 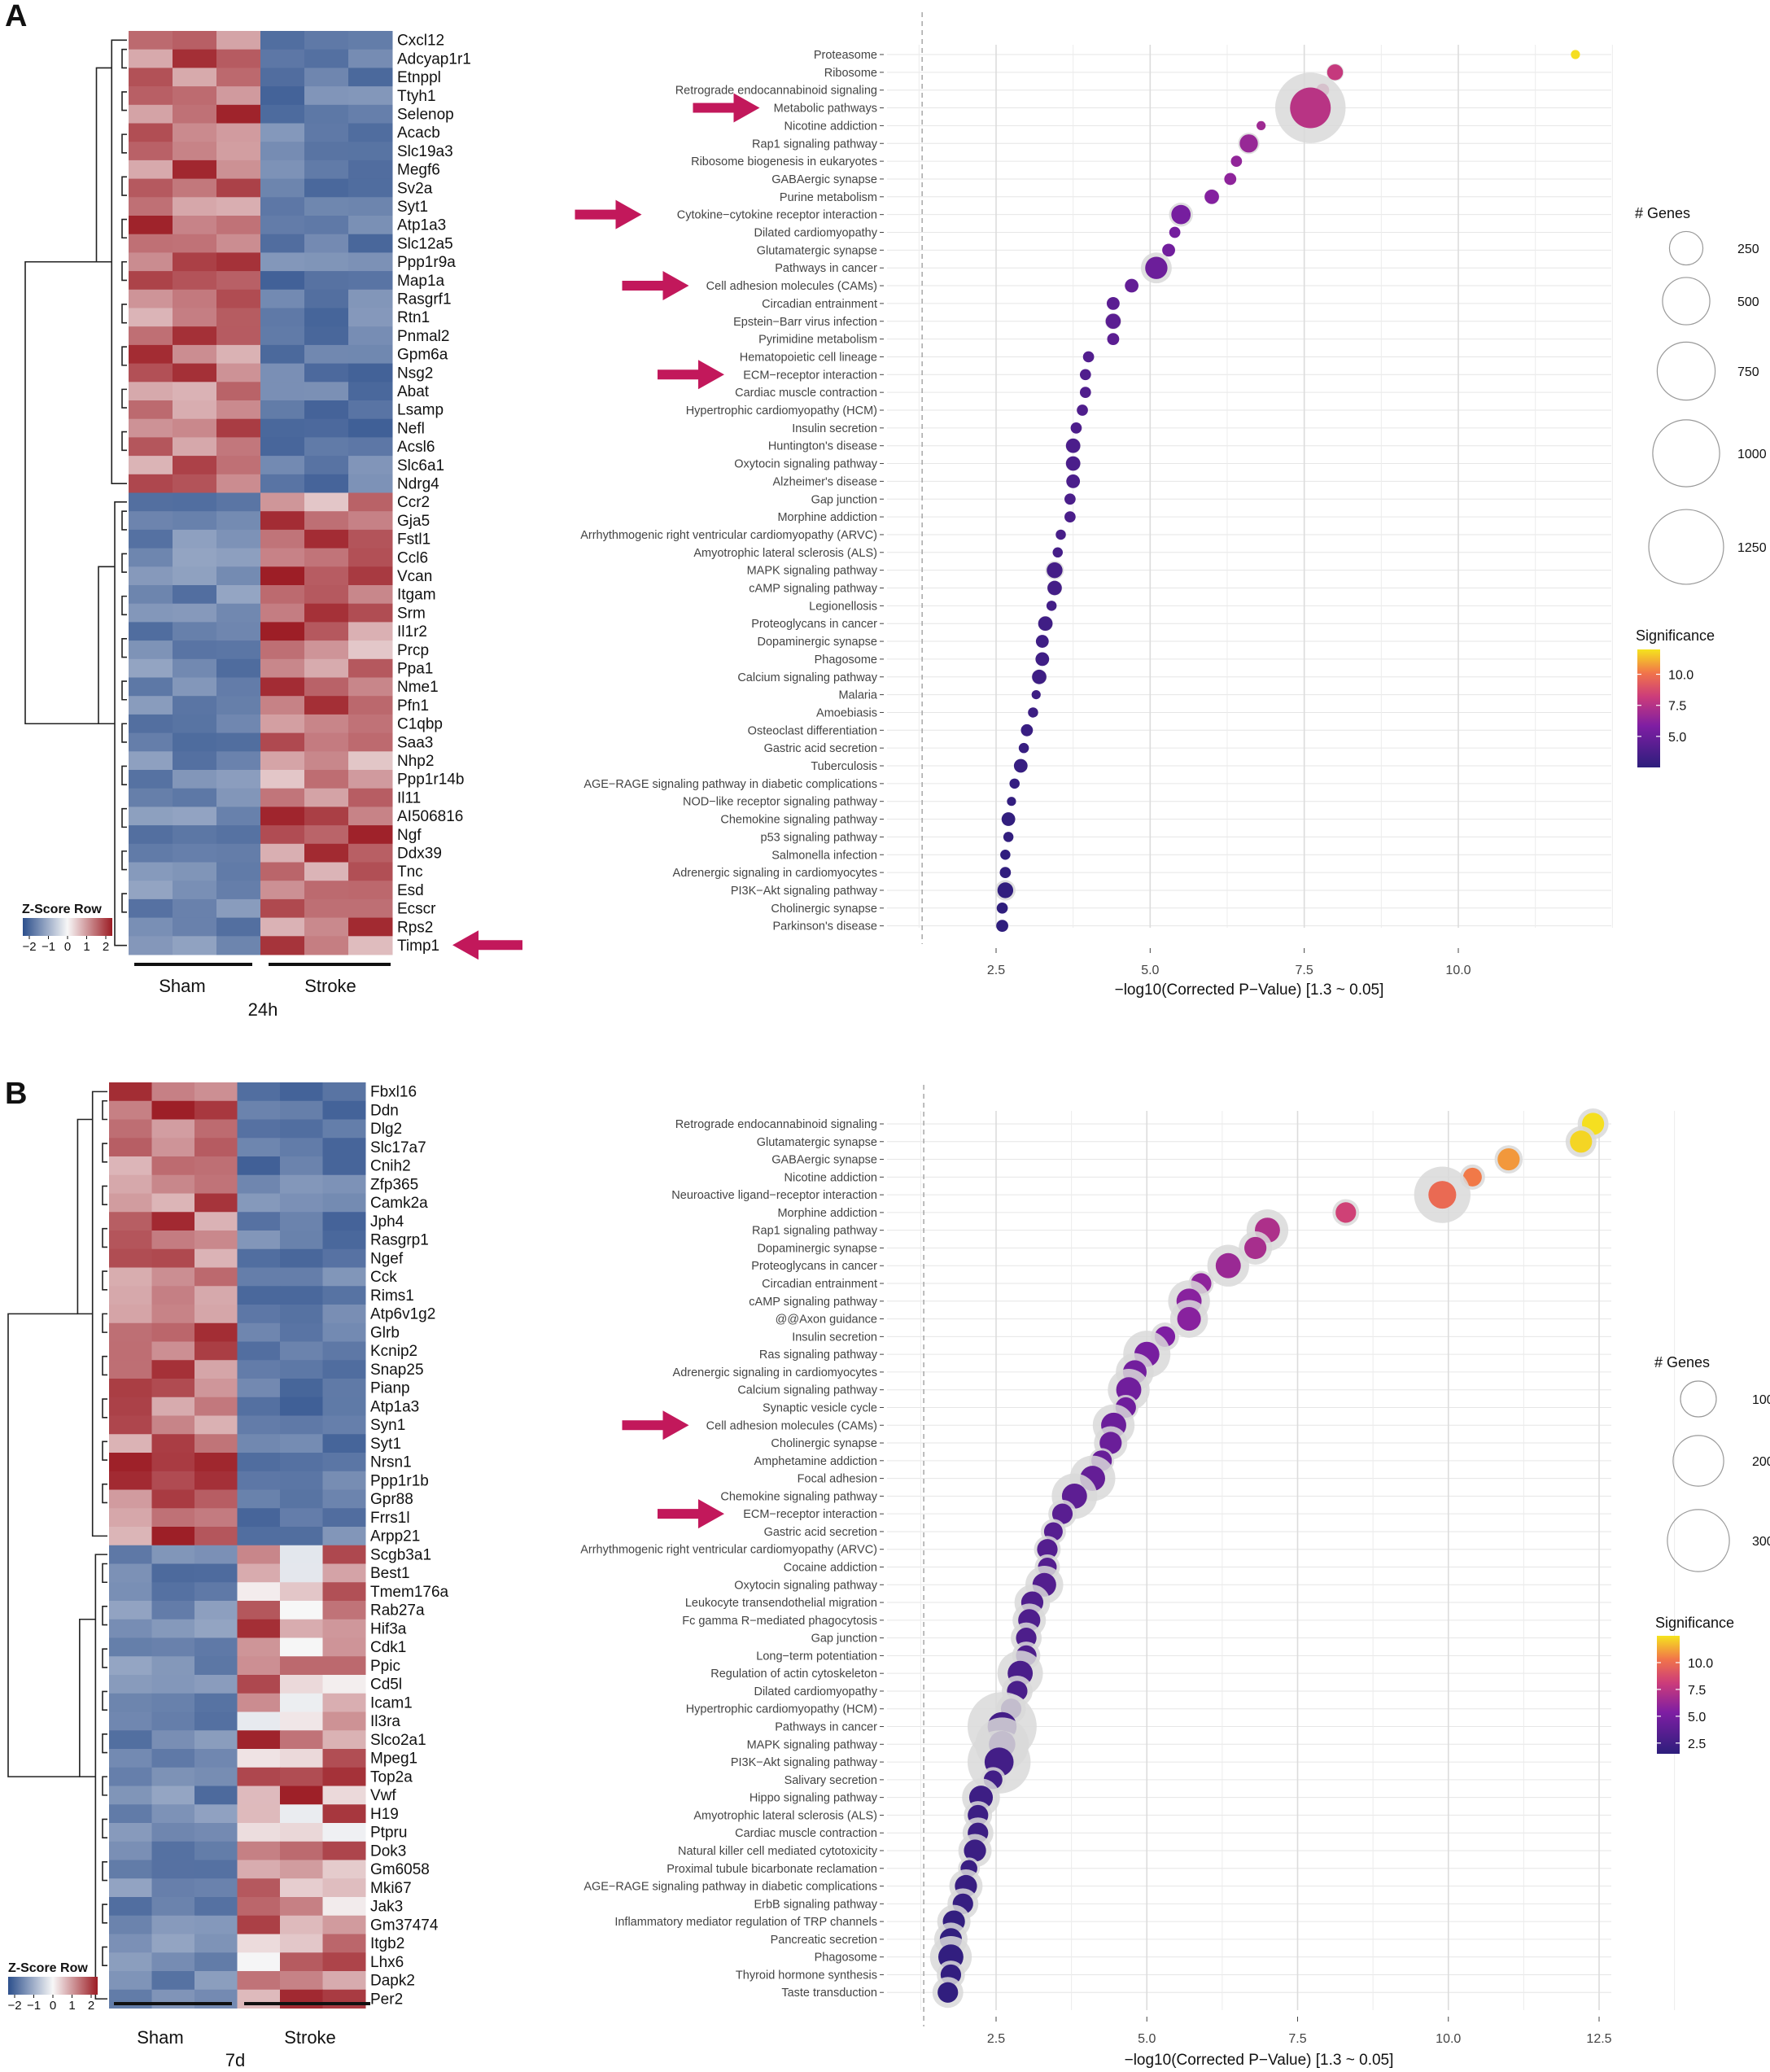 What do you see at coordinates (1668, 1695) in the screenshot?
I see `significance-colorbar` at bounding box center [1668, 1695].